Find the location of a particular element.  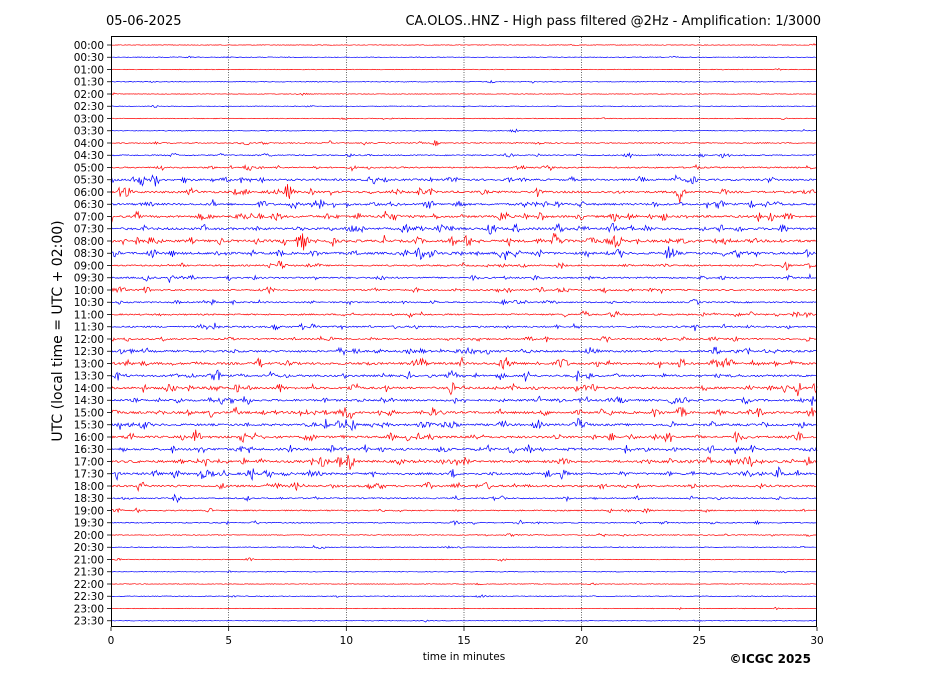

y-tick-label: 04:30 is located at coordinates (89, 156).